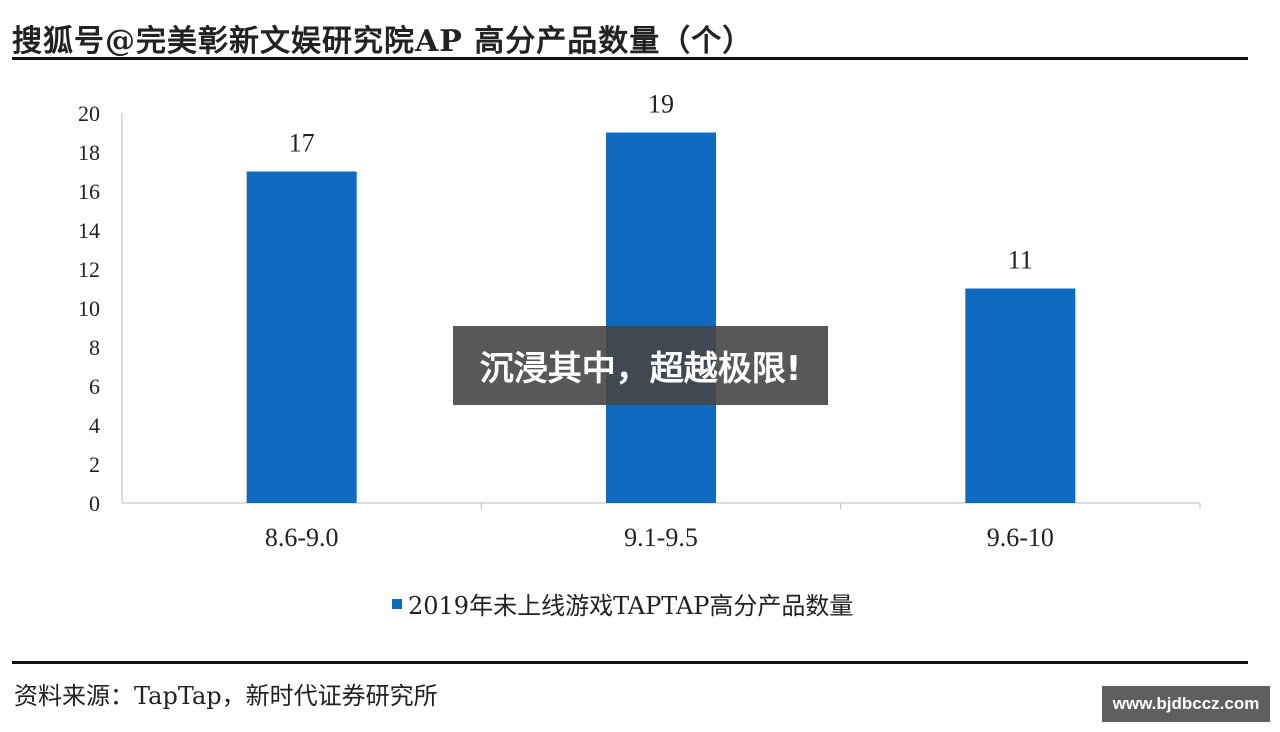 The height and width of the screenshot is (732, 1280). What do you see at coordinates (302, 537) in the screenshot?
I see `x-tick-label: 8.6-9.0` at bounding box center [302, 537].